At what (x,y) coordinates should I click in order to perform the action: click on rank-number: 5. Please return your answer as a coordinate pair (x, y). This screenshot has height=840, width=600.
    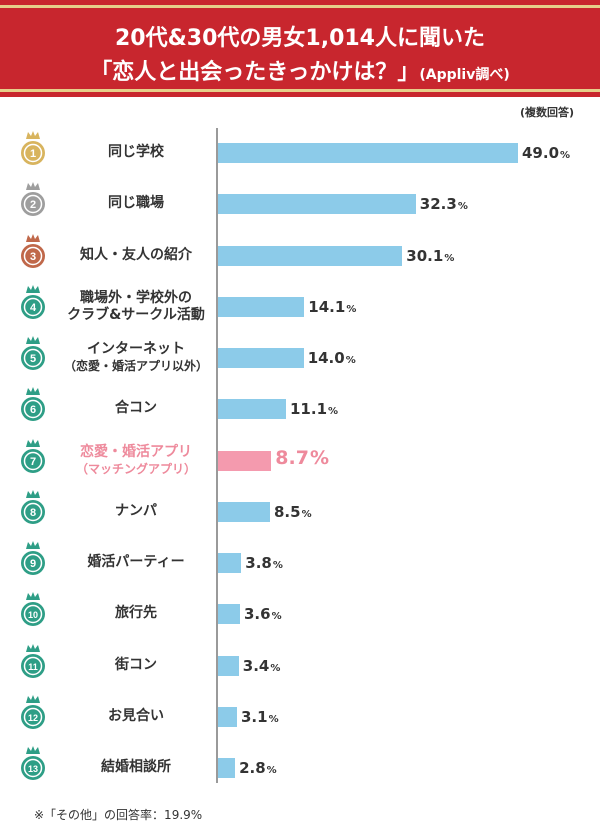
    Looking at the image, I should click on (33, 359).